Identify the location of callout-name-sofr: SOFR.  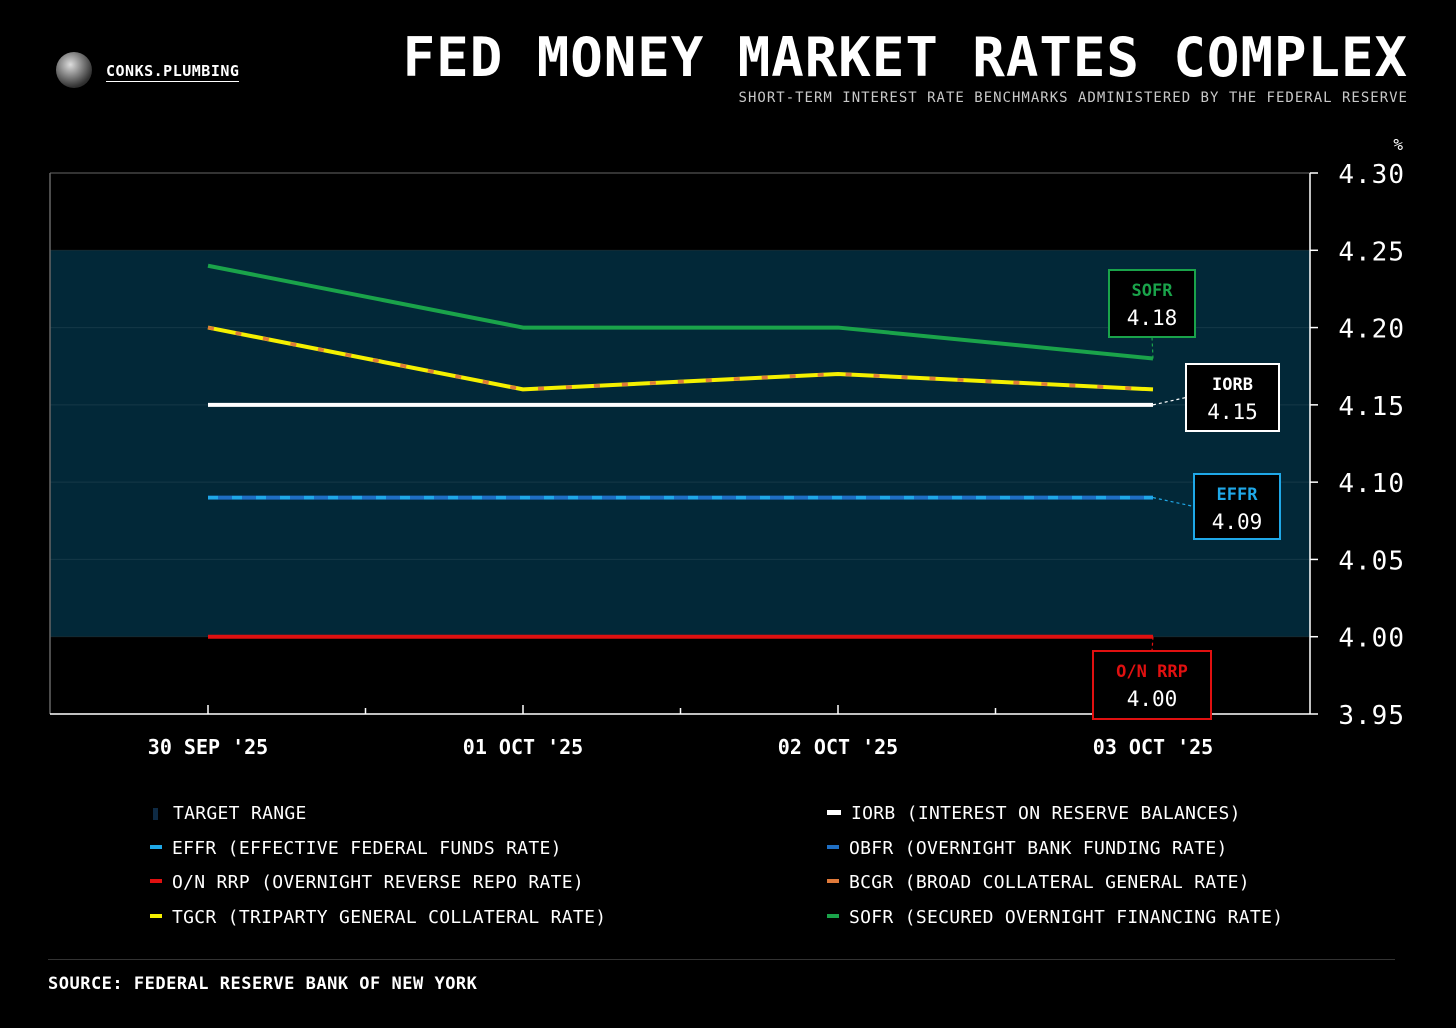
(1153, 291).